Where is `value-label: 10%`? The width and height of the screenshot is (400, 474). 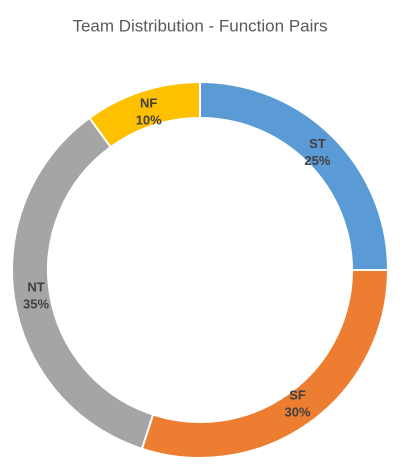 value-label: 10% is located at coordinates (149, 120).